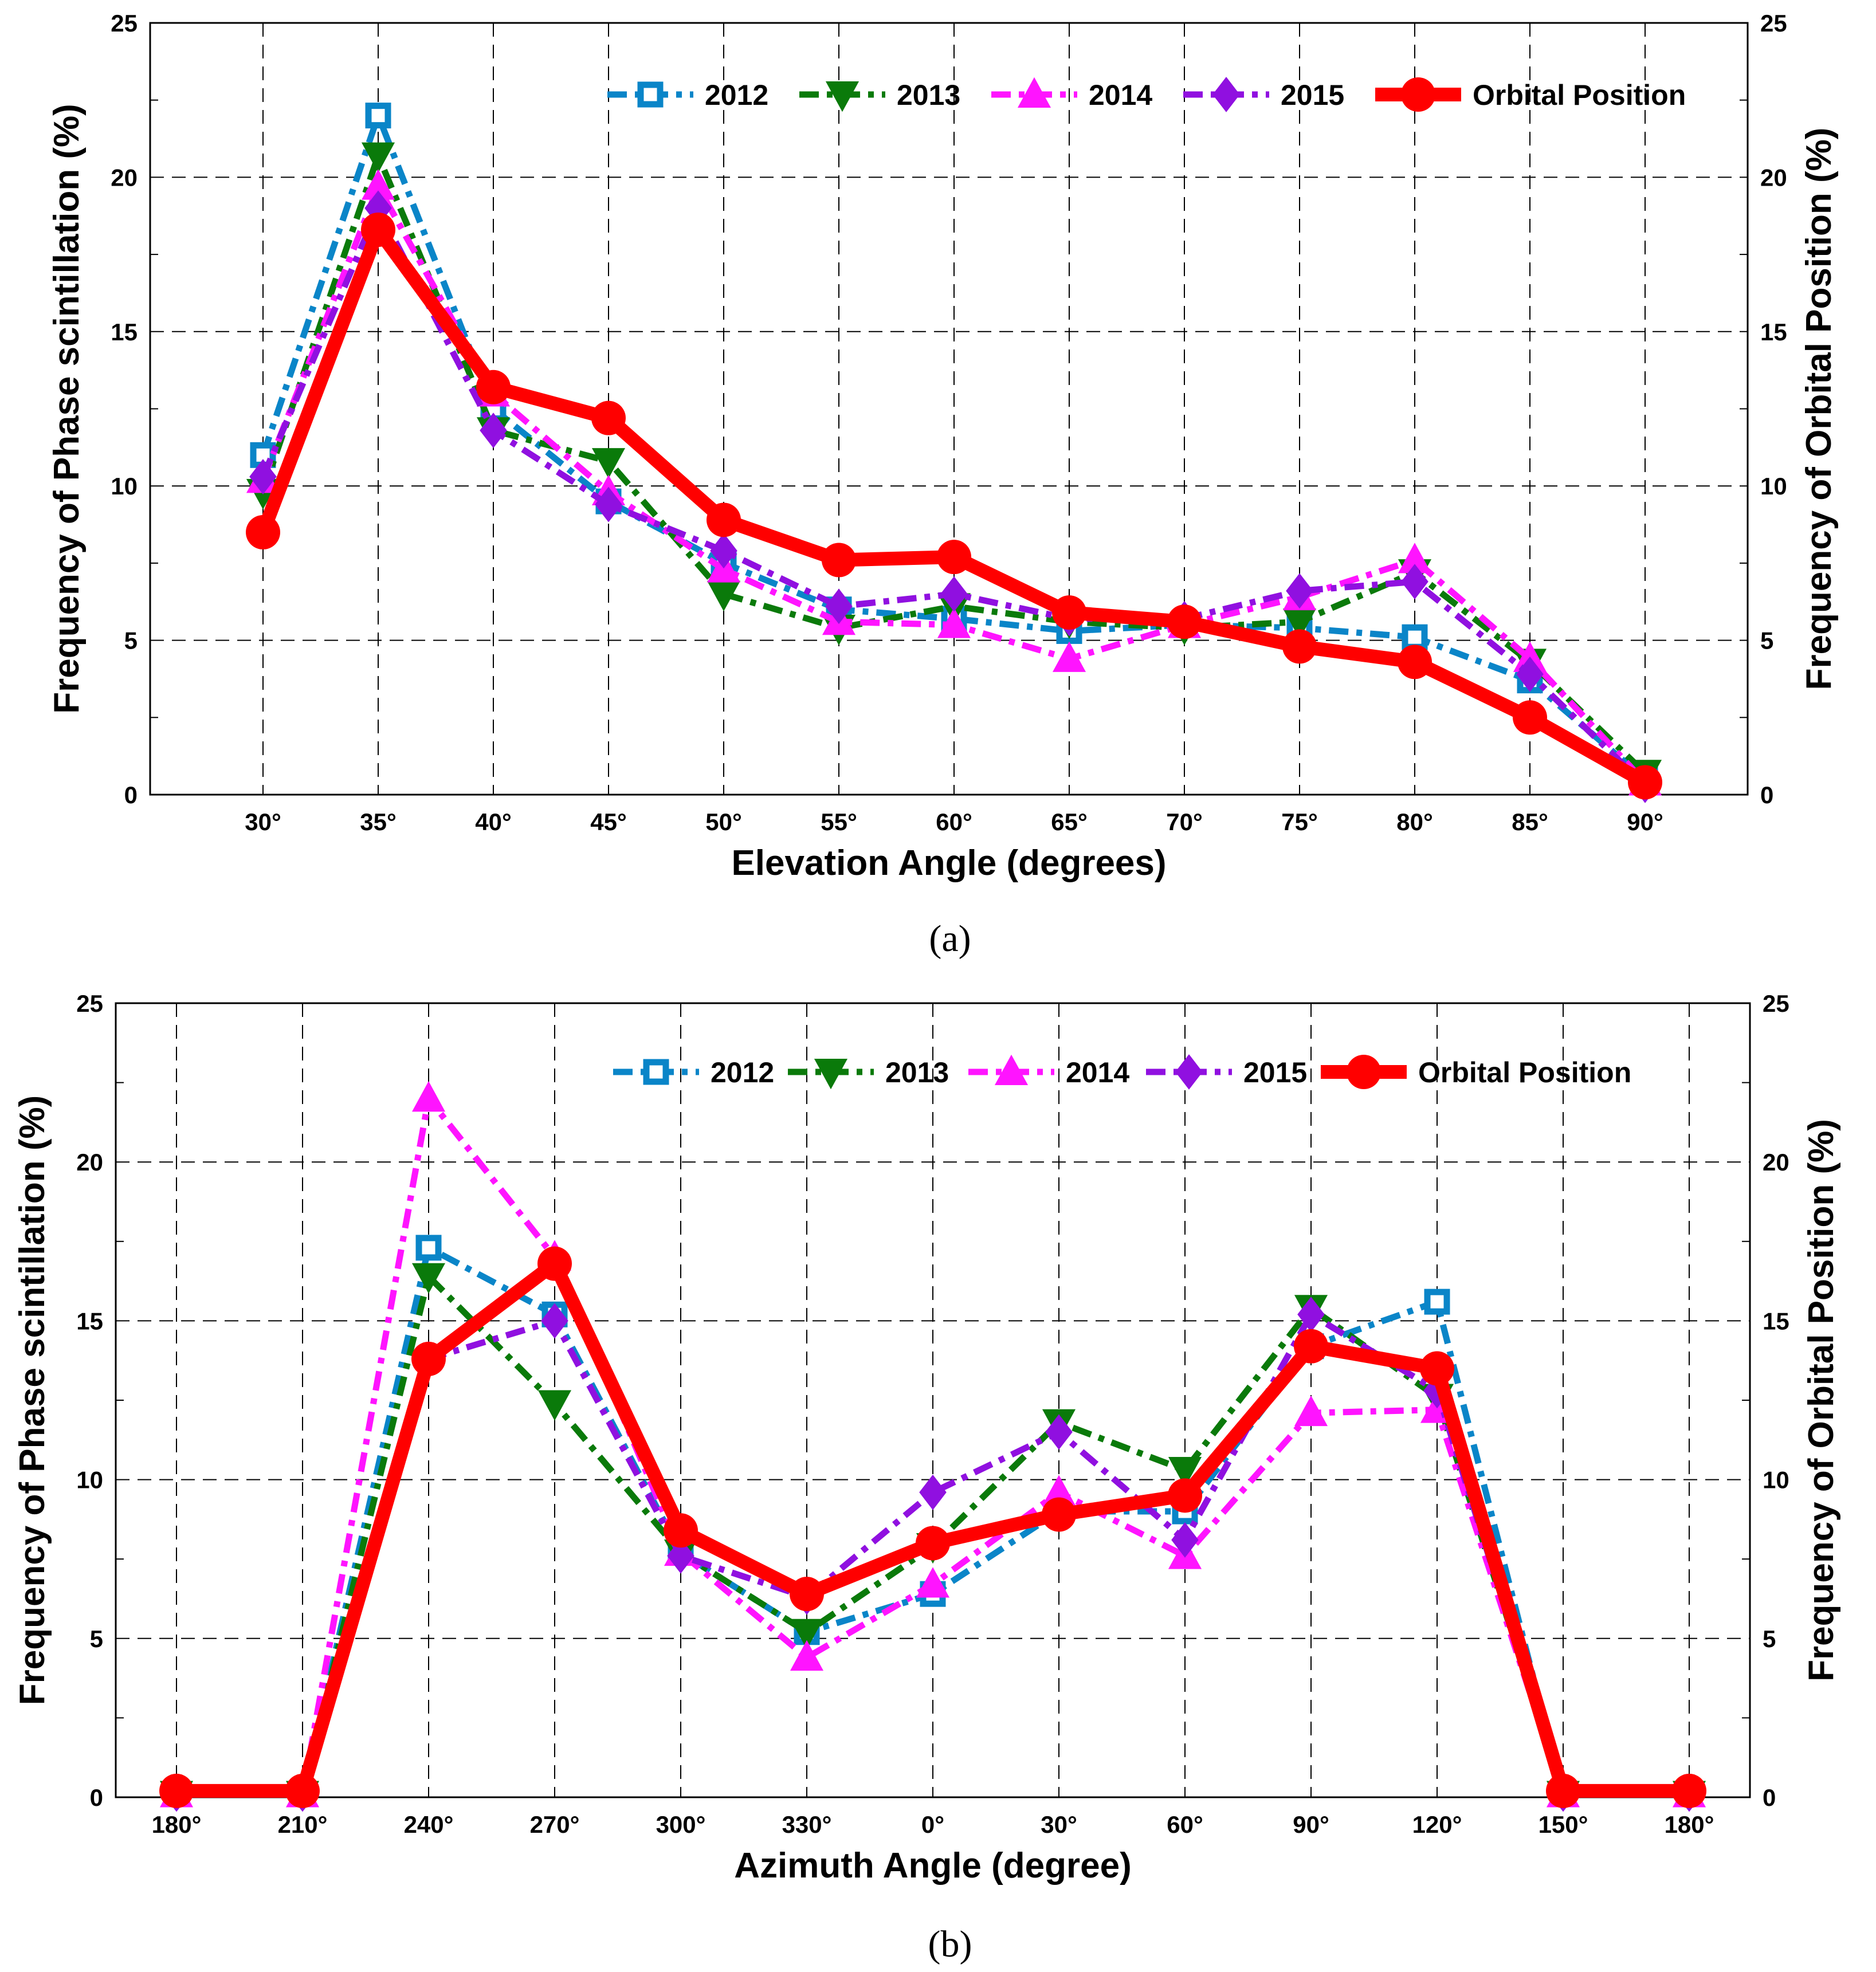 The width and height of the screenshot is (1876, 1972). Describe the element at coordinates (1313, 95) in the screenshot. I see `legend-label: 2015` at that location.